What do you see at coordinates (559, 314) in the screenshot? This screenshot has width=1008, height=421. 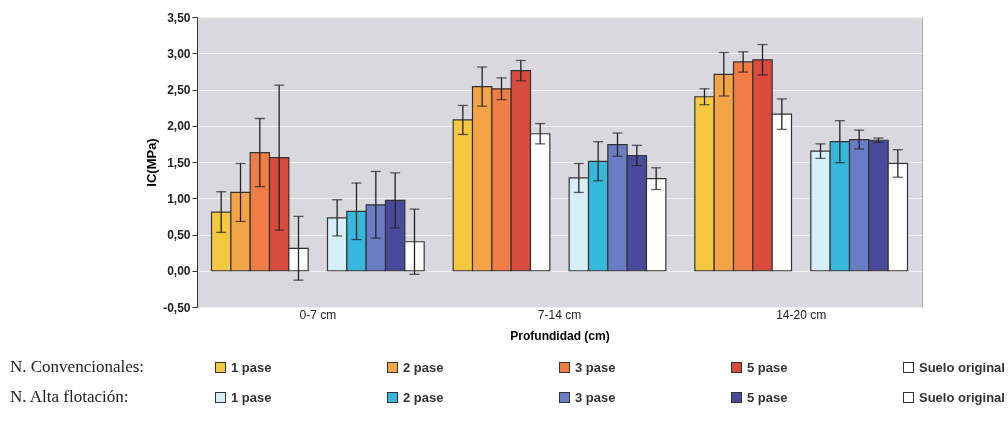 I see `x-tick-label: 7-14 cm` at bounding box center [559, 314].